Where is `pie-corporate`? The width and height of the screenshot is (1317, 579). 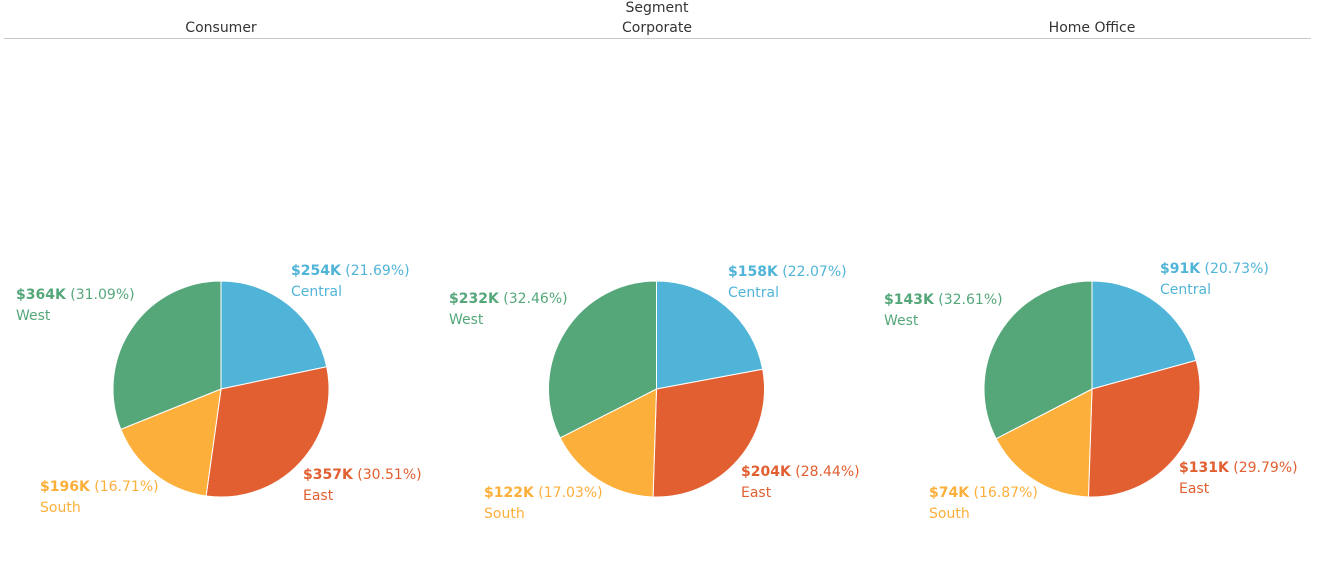
pie-corporate is located at coordinates (656, 389).